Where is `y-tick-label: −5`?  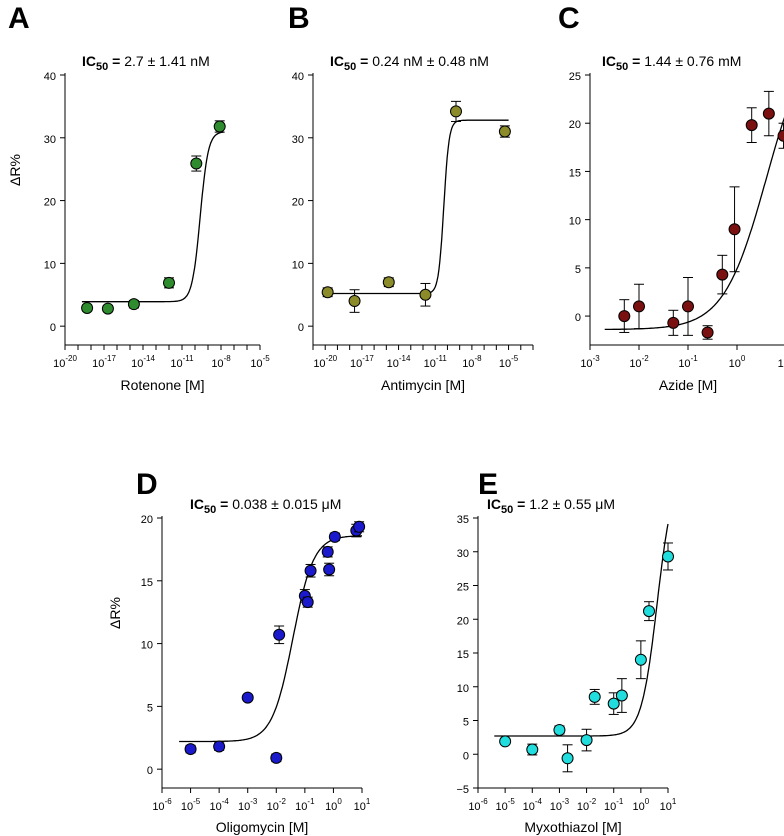 y-tick-label: −5 is located at coordinates (462, 790).